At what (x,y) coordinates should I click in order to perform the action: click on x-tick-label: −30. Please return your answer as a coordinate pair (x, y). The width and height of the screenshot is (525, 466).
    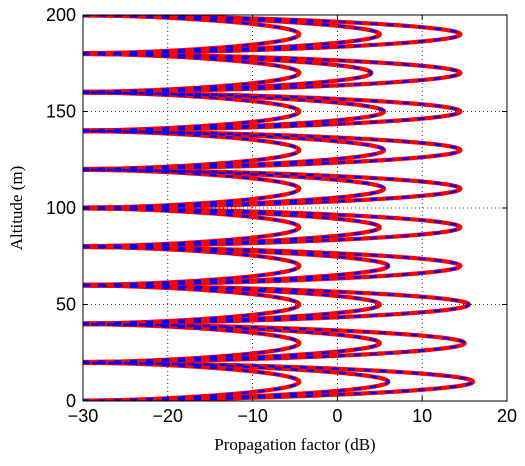
    Looking at the image, I should click on (83, 416).